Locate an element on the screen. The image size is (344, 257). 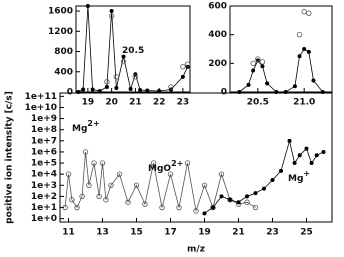
x-tick-label: 20.5 is located at coordinates (258, 103).